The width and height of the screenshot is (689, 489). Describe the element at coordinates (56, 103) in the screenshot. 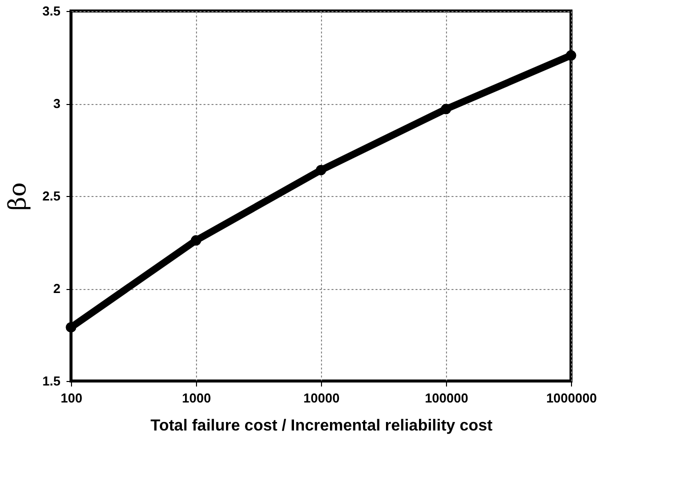

I see `y-tick-label: 3` at that location.